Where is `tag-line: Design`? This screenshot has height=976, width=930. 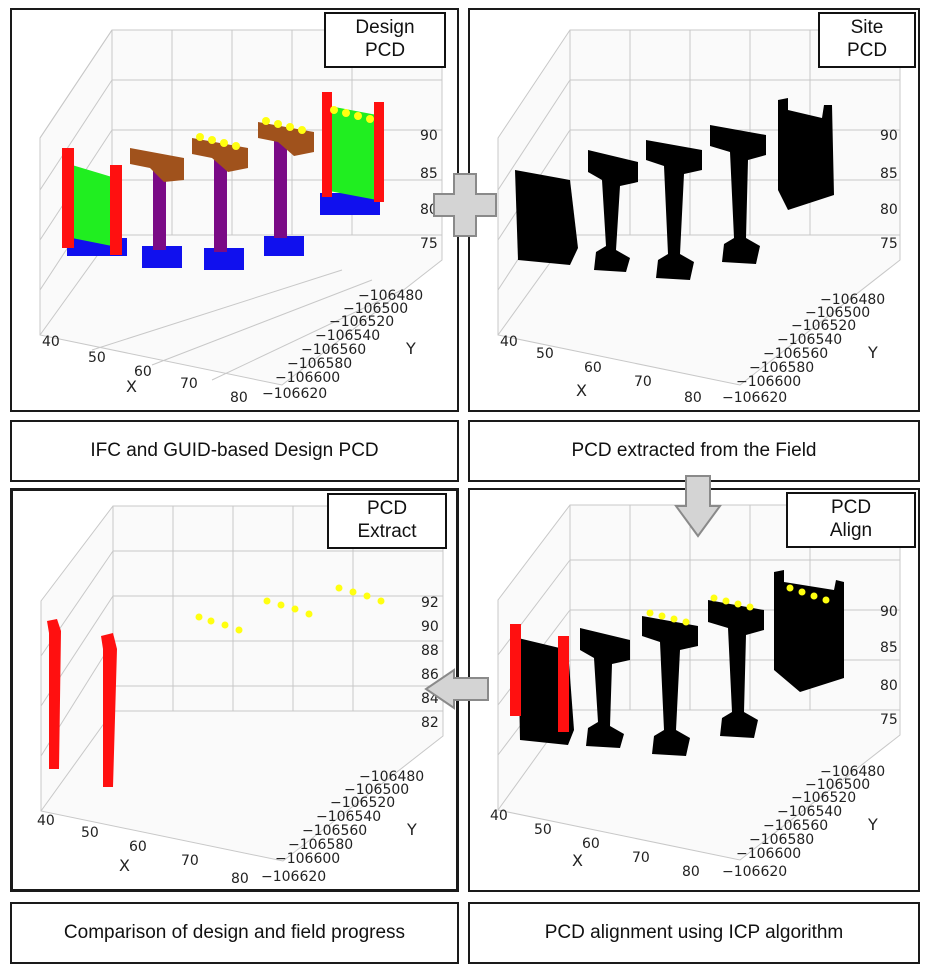
tag-line: Design is located at coordinates (385, 27).